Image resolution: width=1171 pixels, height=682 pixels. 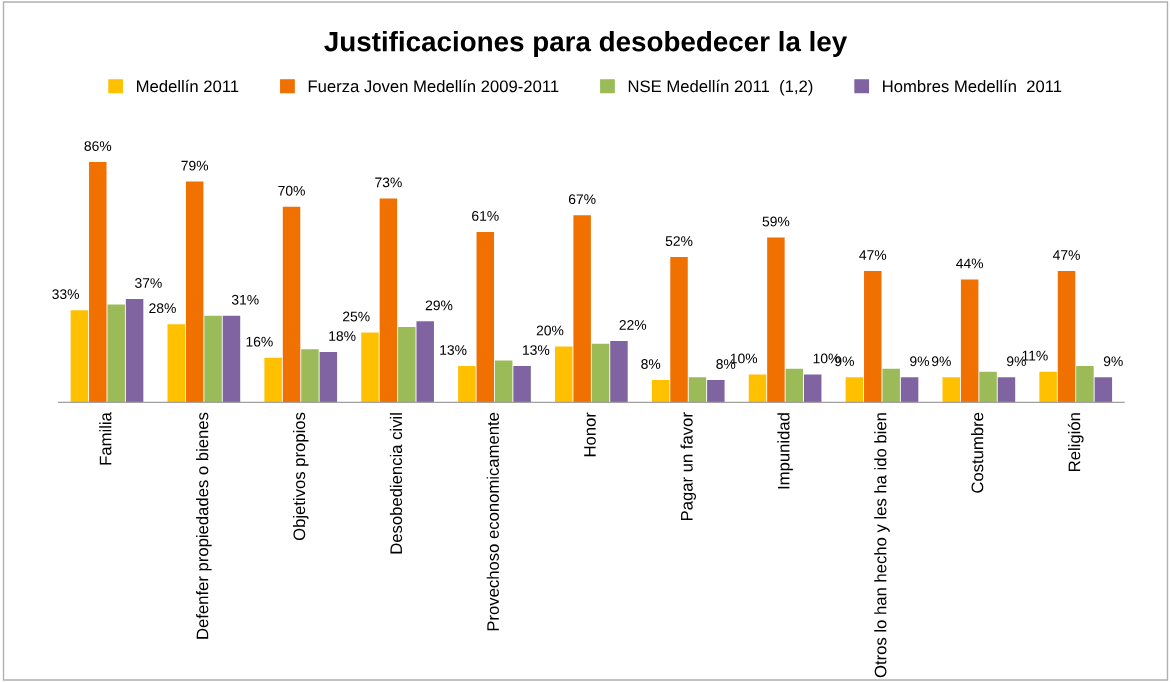 I want to click on data-label: 79%, so click(x=195, y=165).